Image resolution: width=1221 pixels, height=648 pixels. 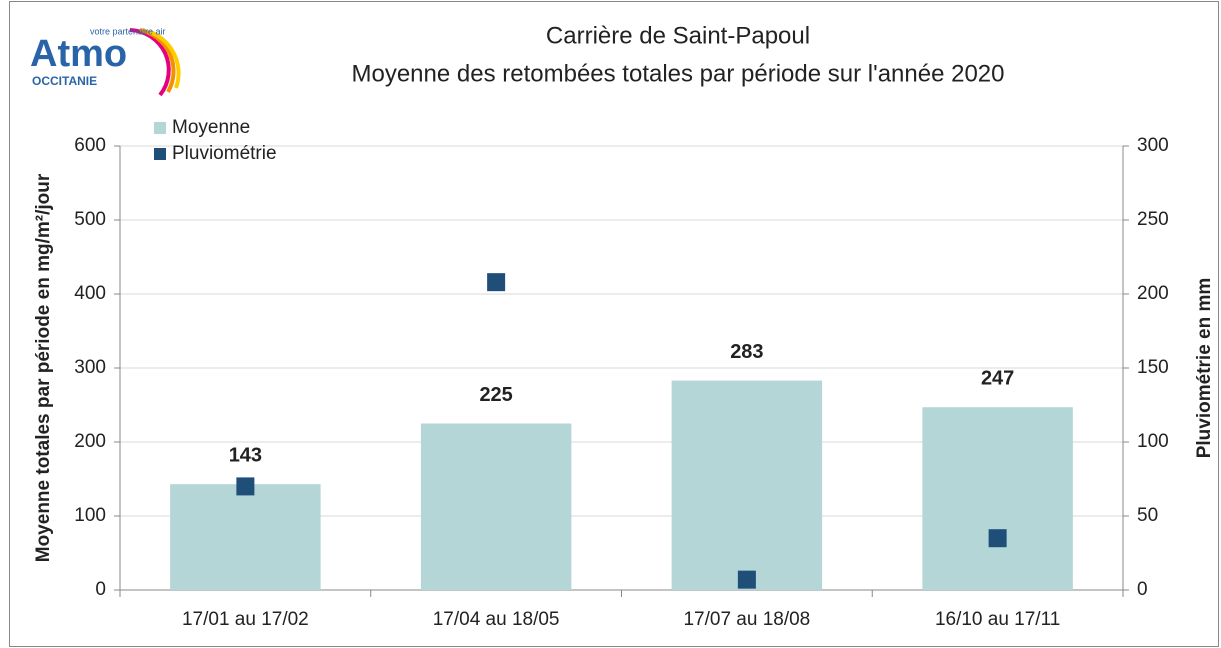 I want to click on y2-tick-label: 0, so click(x=1142, y=589).